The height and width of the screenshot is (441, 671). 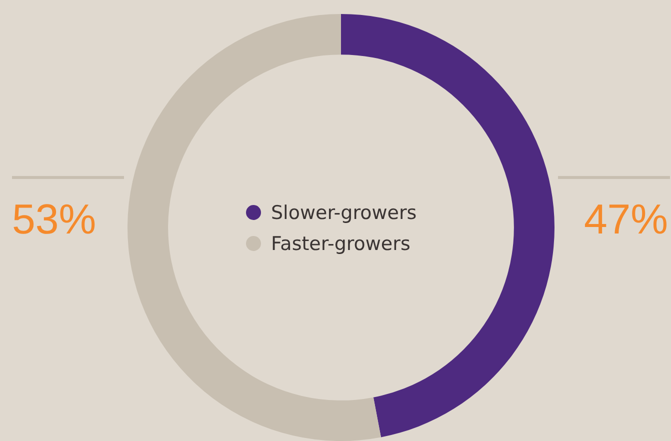 I want to click on data-label: 47%, so click(x=626, y=219).